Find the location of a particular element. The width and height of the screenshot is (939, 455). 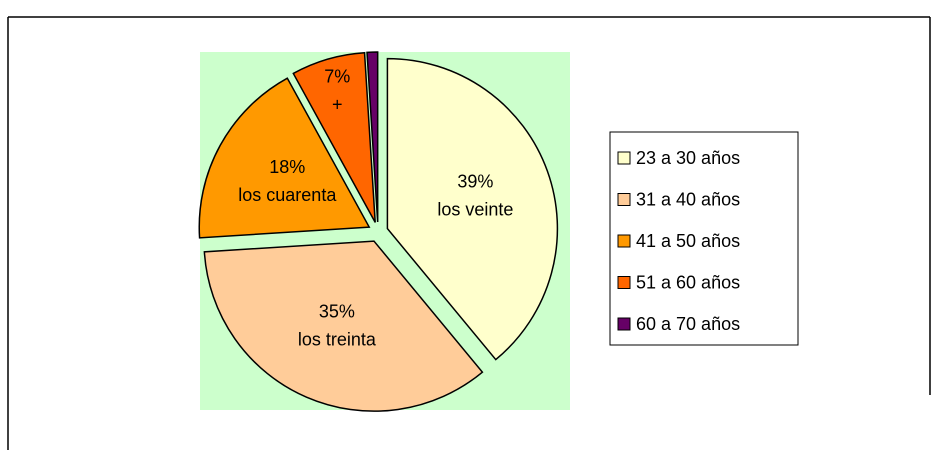

legend-label: 31 a 40 años is located at coordinates (688, 199).